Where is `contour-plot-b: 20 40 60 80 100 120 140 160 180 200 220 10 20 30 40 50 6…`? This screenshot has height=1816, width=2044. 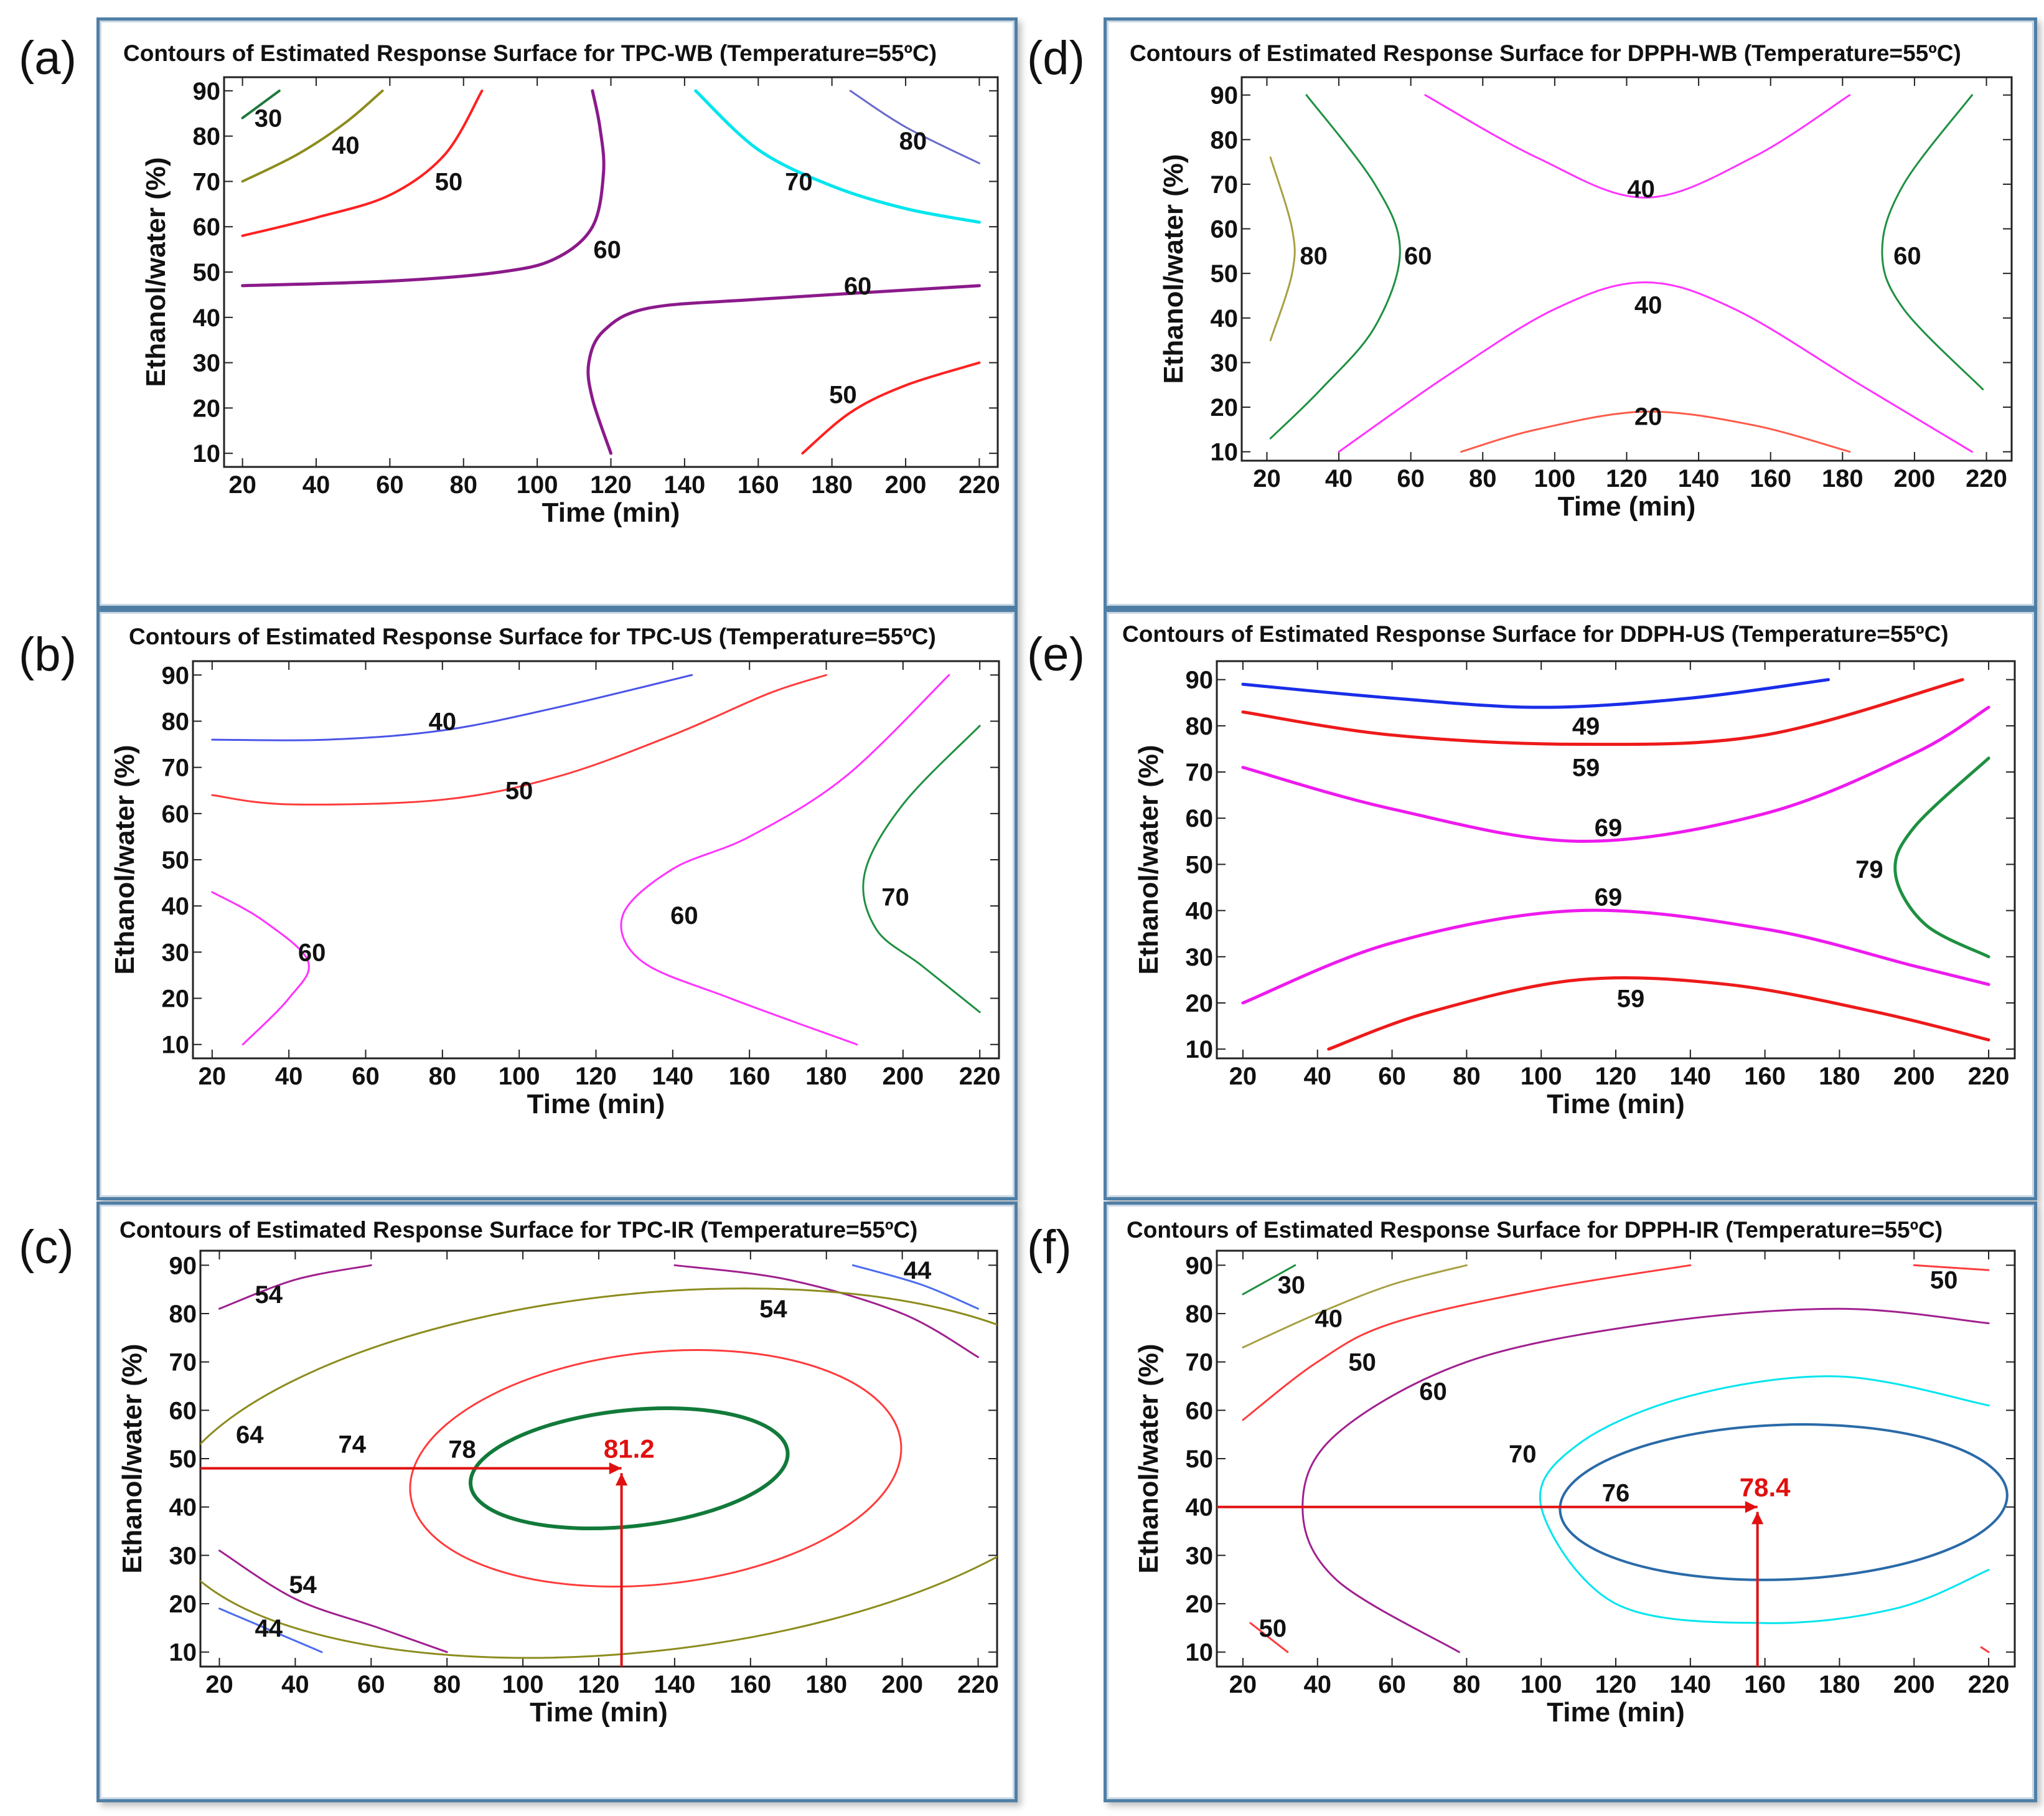
contour-plot-b: 20 40 60 80 100 120 140 160 180 200 220 10 20 30 40 50 6… is located at coordinates (556, 889).